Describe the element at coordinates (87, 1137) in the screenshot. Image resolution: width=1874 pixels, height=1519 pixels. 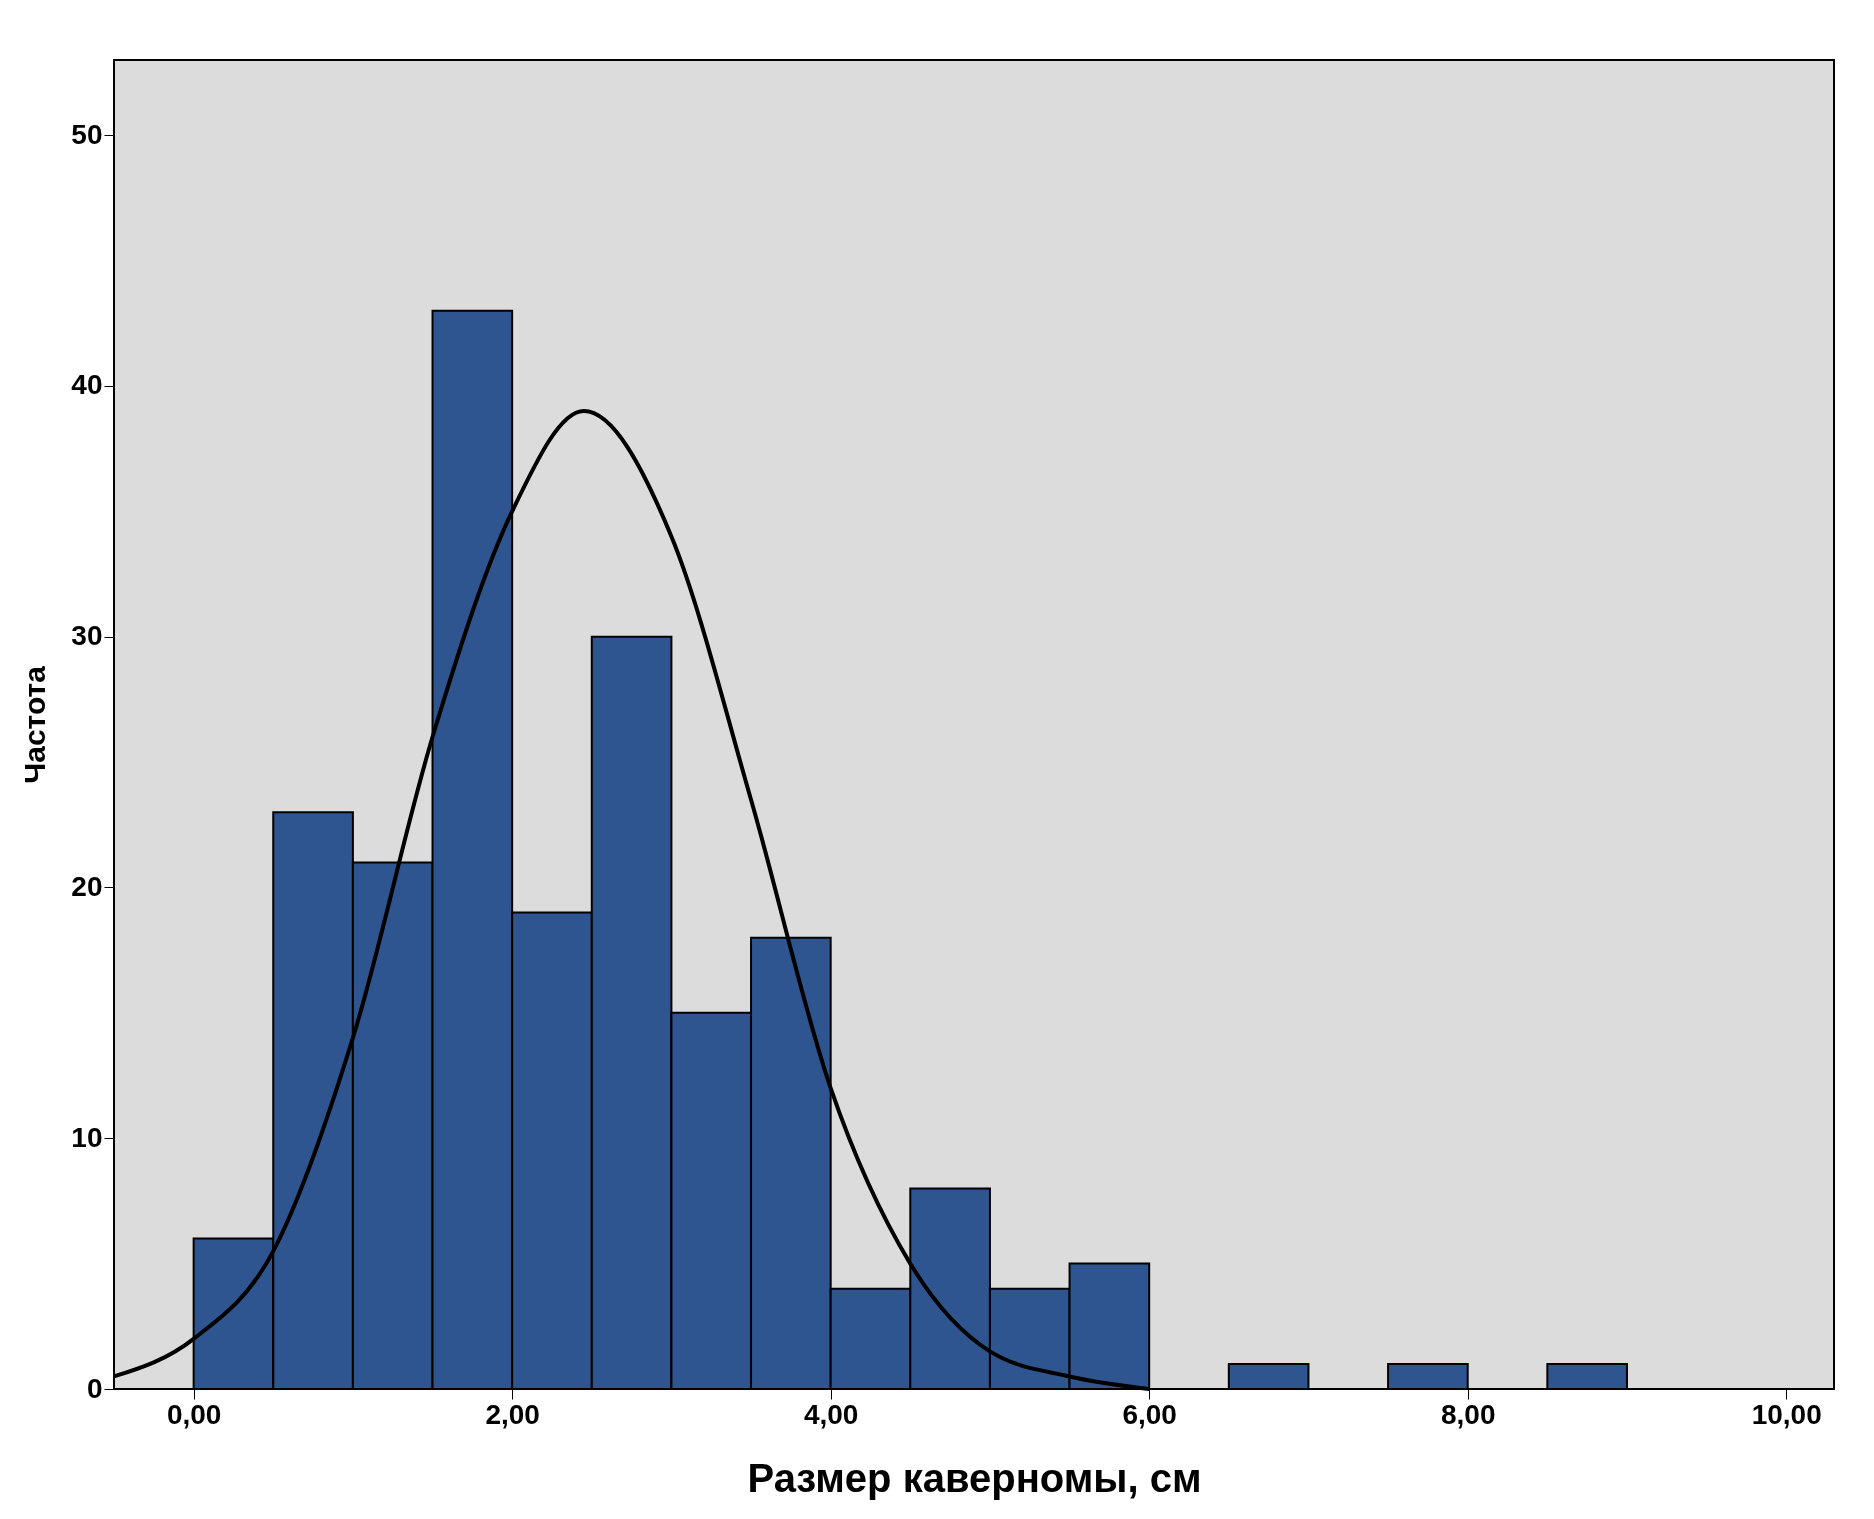
I see `y-tick-label: 10` at that location.